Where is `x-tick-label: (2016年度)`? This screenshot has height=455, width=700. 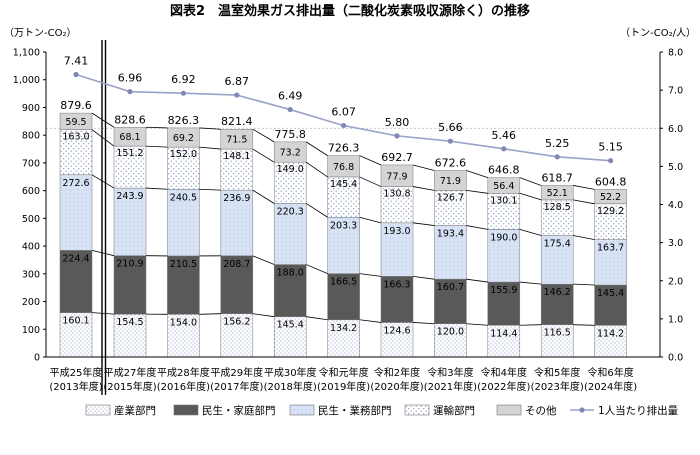 x-tick-label: (2016年度) is located at coordinates (183, 386).